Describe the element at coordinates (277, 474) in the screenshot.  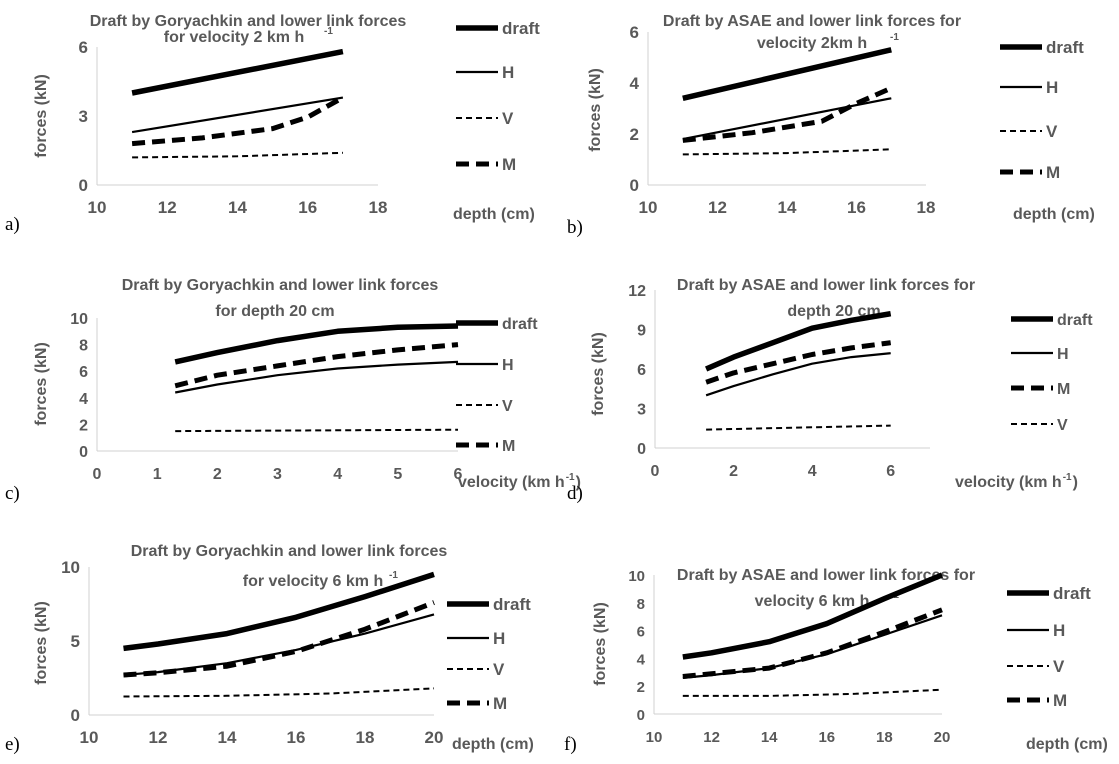
I see `x-tick-label: 3` at that location.